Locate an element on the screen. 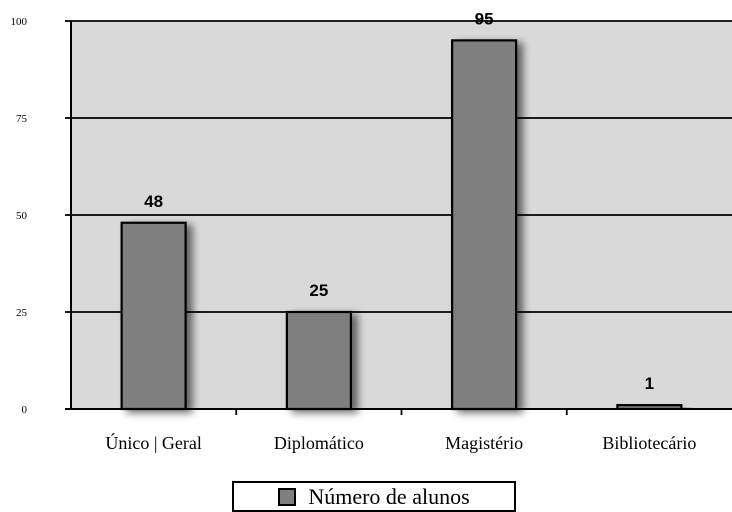 The width and height of the screenshot is (732, 512). y-tick-label: 0 is located at coordinates (25, 410).